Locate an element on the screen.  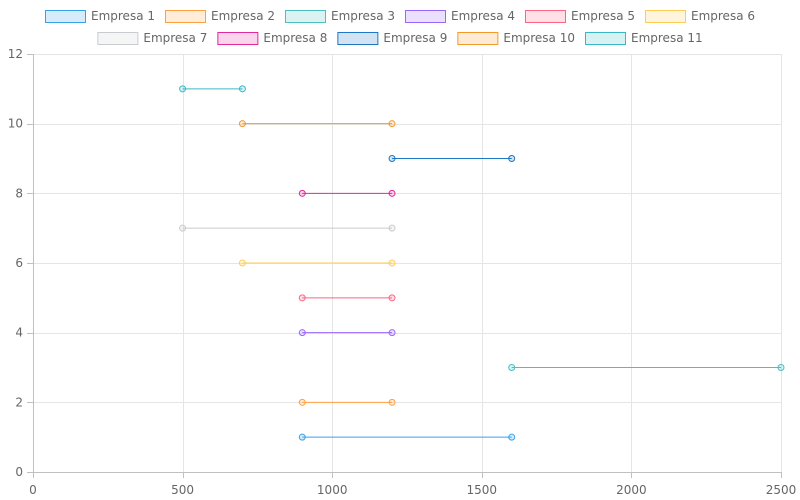
legend-label: Empresa 10 is located at coordinates (539, 38).